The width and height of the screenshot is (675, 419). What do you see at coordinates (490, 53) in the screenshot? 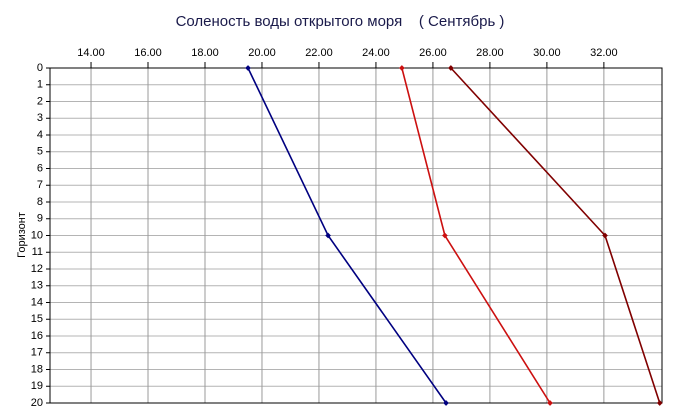
I see `x-tick-label: 28.00` at bounding box center [490, 53].